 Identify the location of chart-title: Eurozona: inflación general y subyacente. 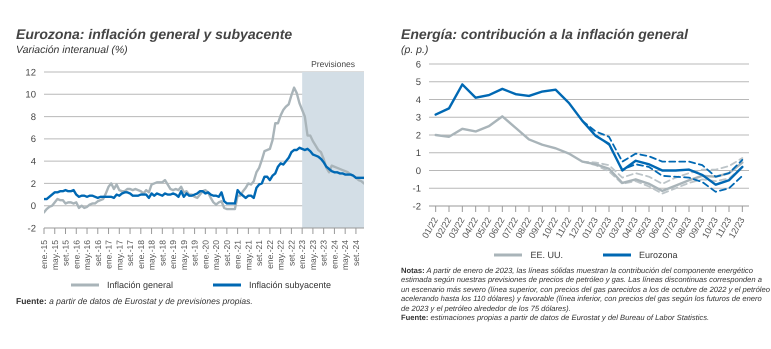
(155, 34).